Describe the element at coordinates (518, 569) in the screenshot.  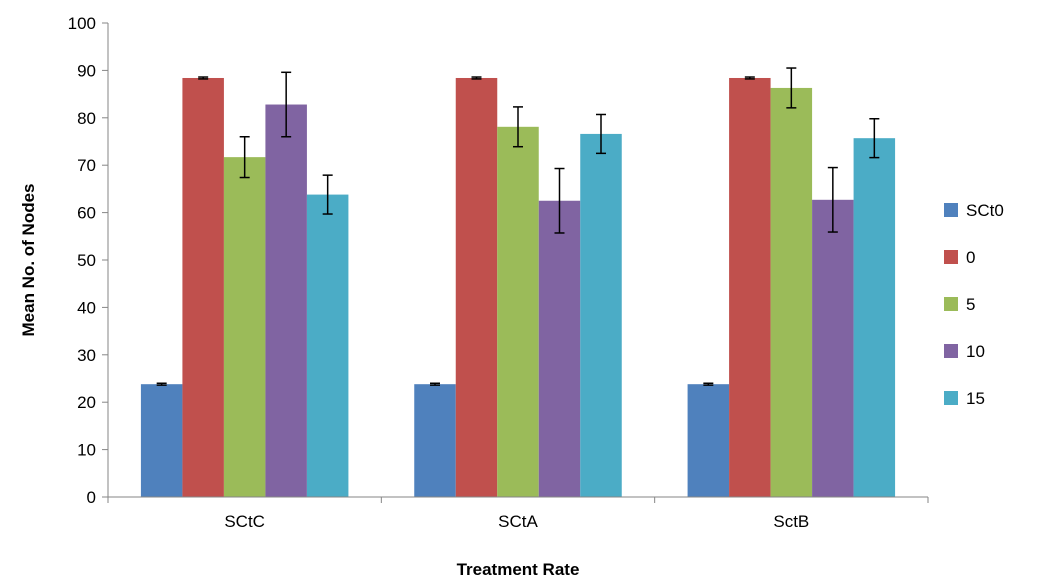
I see `x-axis-title: Treatment Rate` at that location.